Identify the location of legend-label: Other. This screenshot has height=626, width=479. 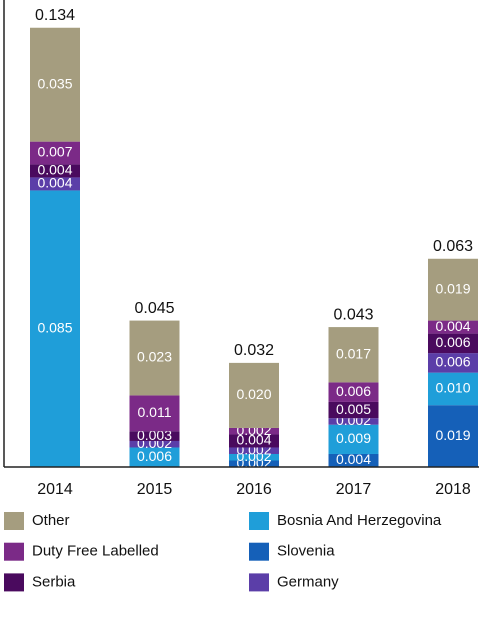
(51, 520).